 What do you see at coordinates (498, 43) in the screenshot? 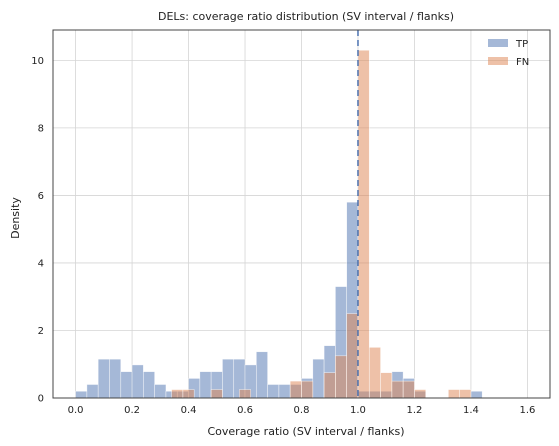
I see `legend-swatch-tp` at bounding box center [498, 43].